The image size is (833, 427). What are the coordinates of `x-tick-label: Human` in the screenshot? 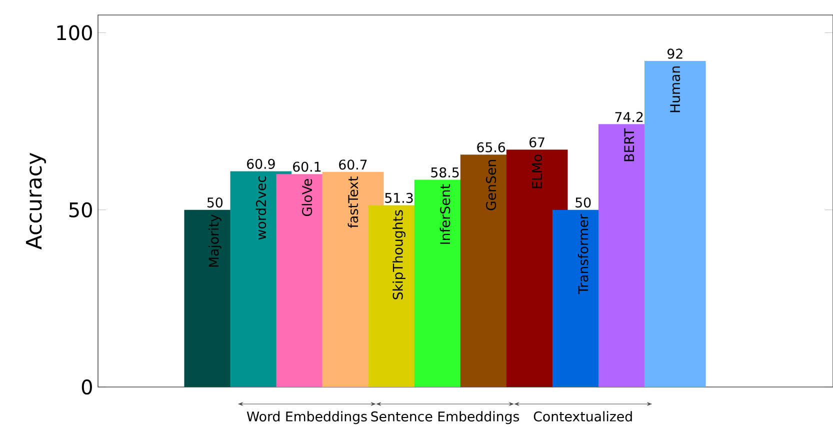 It's located at (675, 89).